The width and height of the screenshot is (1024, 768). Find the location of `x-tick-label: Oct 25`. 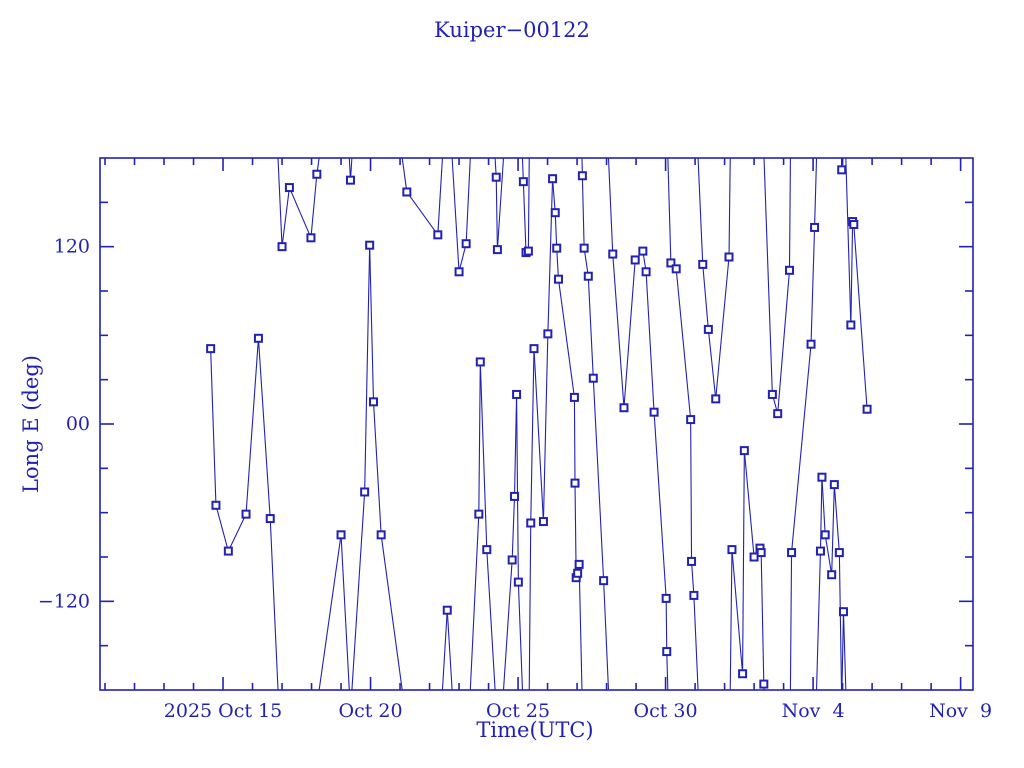

x-tick-label: Oct 25 is located at coordinates (518, 711).